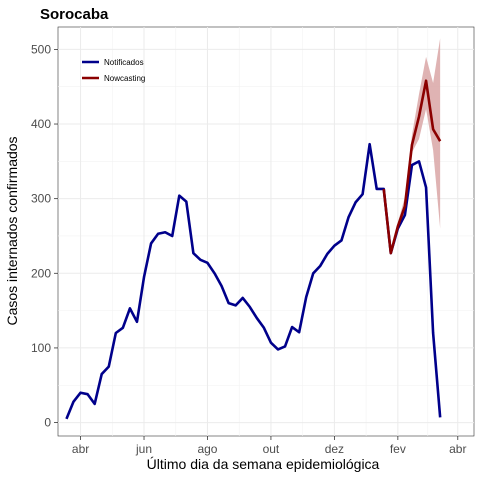 The width and height of the screenshot is (480, 485). Describe the element at coordinates (41, 49) in the screenshot. I see `y-tick-label: 500` at that location.